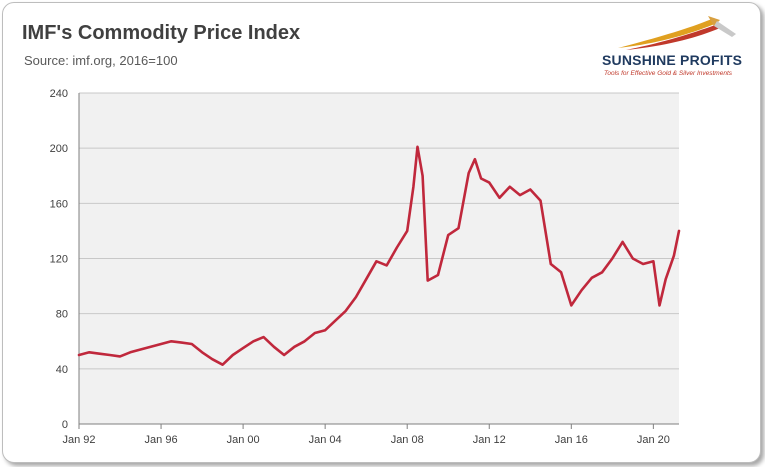 This screenshot has height=467, width=765. What do you see at coordinates (489, 440) in the screenshot?
I see `x-tick-label: Jan 12` at bounding box center [489, 440].